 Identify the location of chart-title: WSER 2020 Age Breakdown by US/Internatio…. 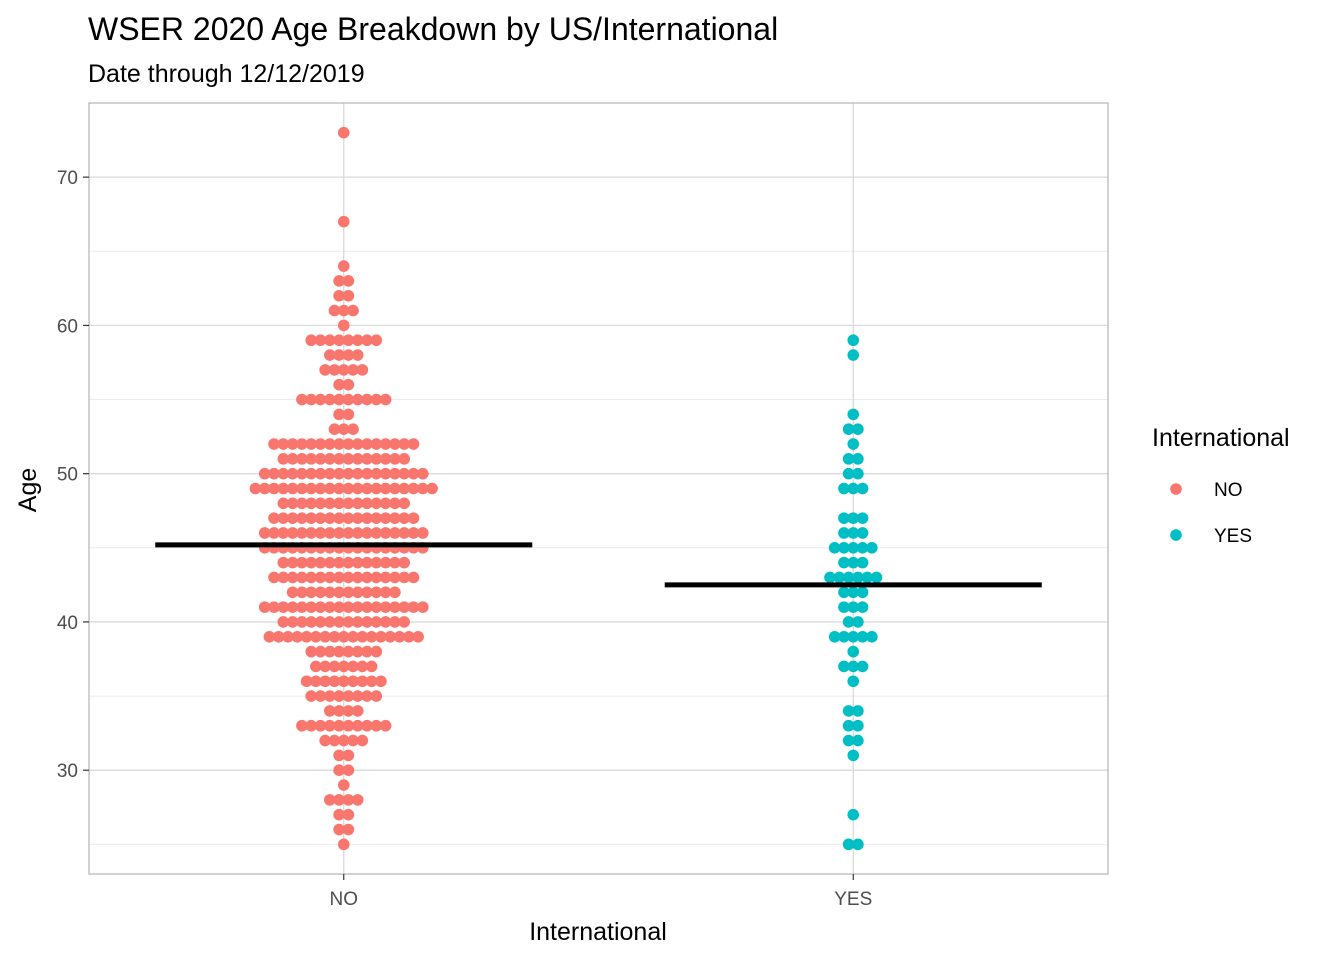
(433, 29).